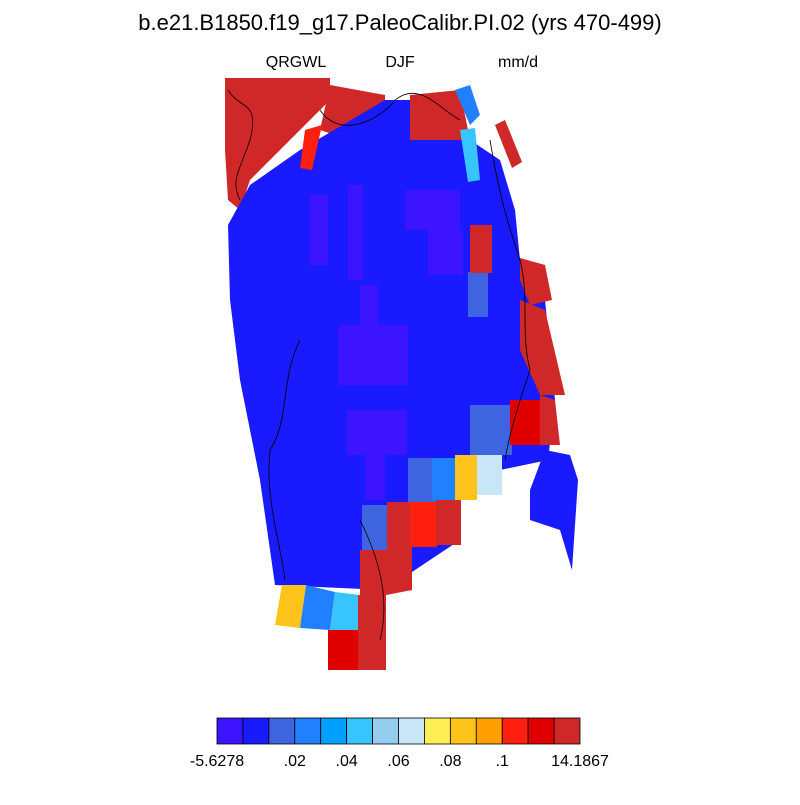 The width and height of the screenshot is (800, 805). What do you see at coordinates (347, 761) in the screenshot?
I see `colorbar-label: .04` at bounding box center [347, 761].